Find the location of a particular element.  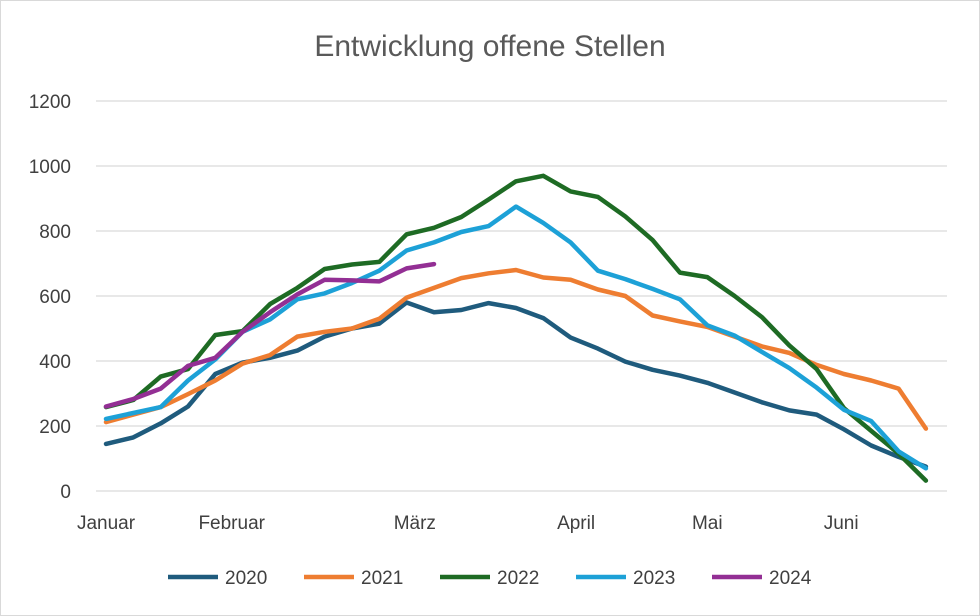

legend-label-2023: 2023 is located at coordinates (654, 578).